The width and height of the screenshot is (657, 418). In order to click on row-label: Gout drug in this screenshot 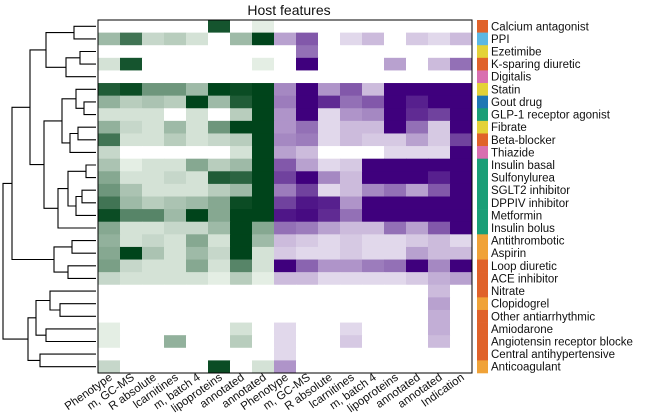, I will do `click(516, 103)`.